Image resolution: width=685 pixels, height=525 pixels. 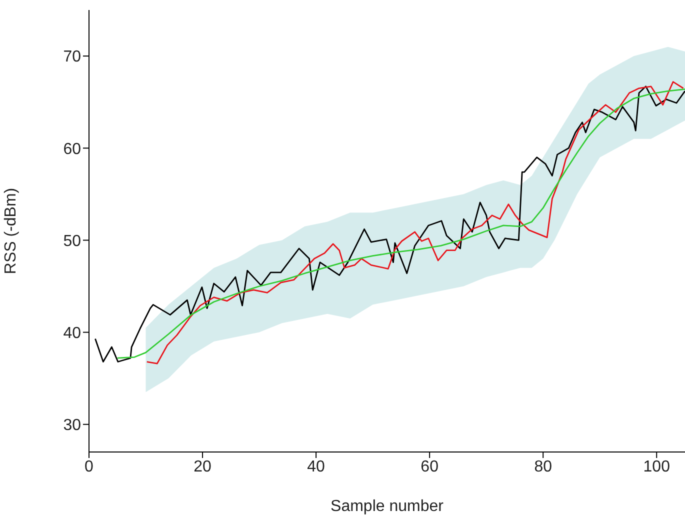 I want to click on x-tick-label: 60, so click(x=429, y=467).